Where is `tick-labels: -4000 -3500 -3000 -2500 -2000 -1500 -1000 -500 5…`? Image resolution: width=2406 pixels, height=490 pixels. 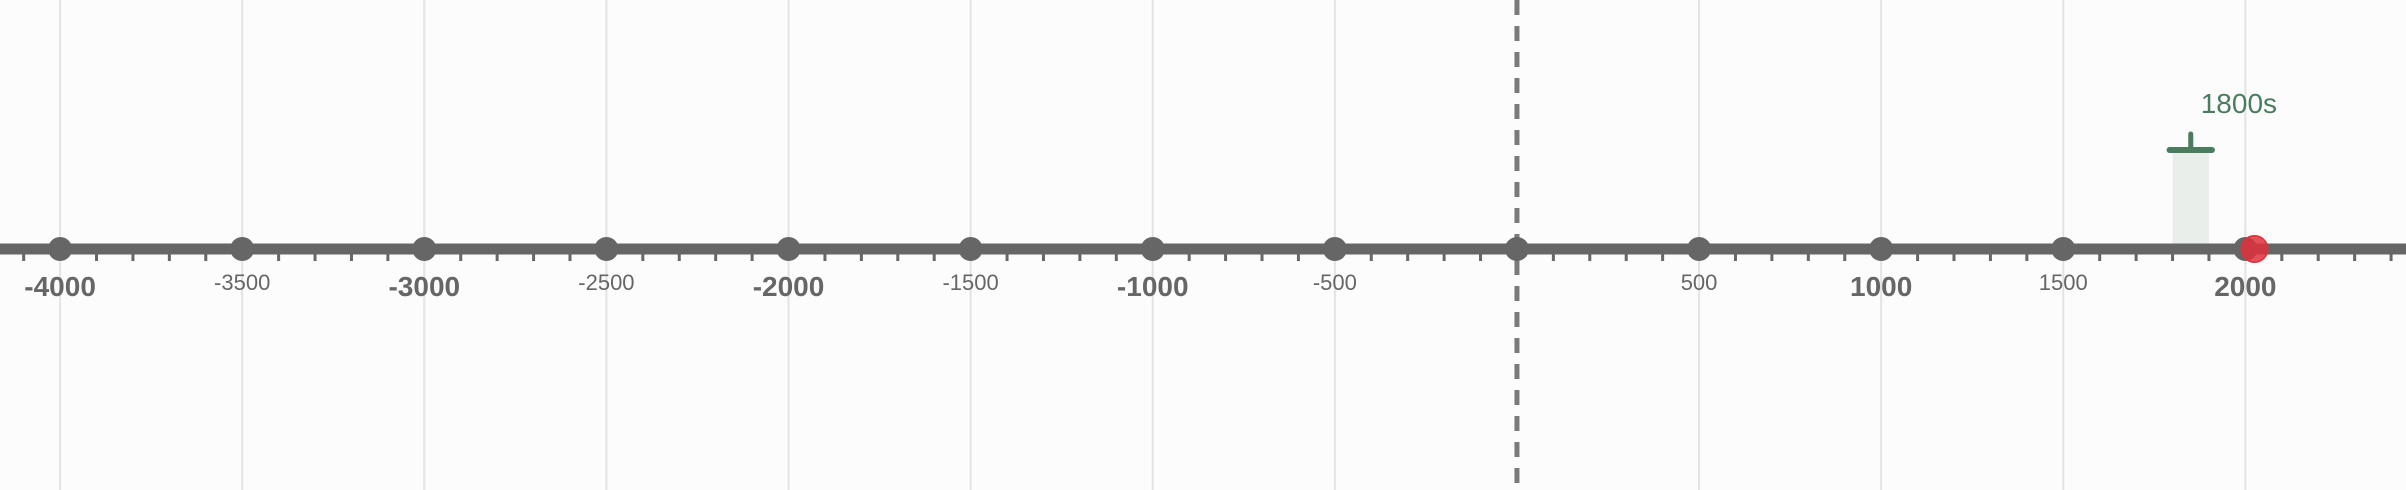
tick-labels: -4000 -3500 -3000 -2500 -2000 -1500 -1000 -500 5… is located at coordinates (1150, 286).